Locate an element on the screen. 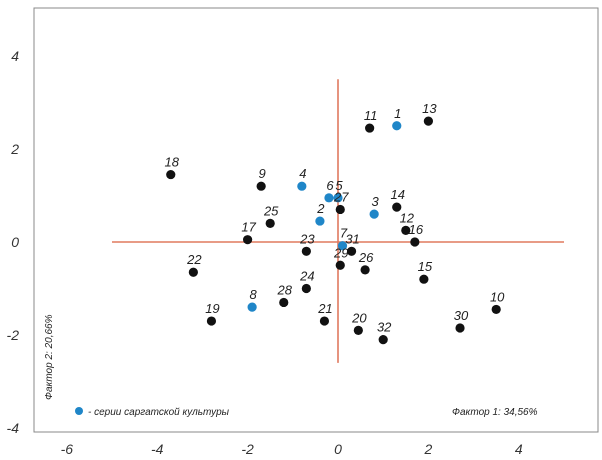  point-label: 4 is located at coordinates (302, 173).